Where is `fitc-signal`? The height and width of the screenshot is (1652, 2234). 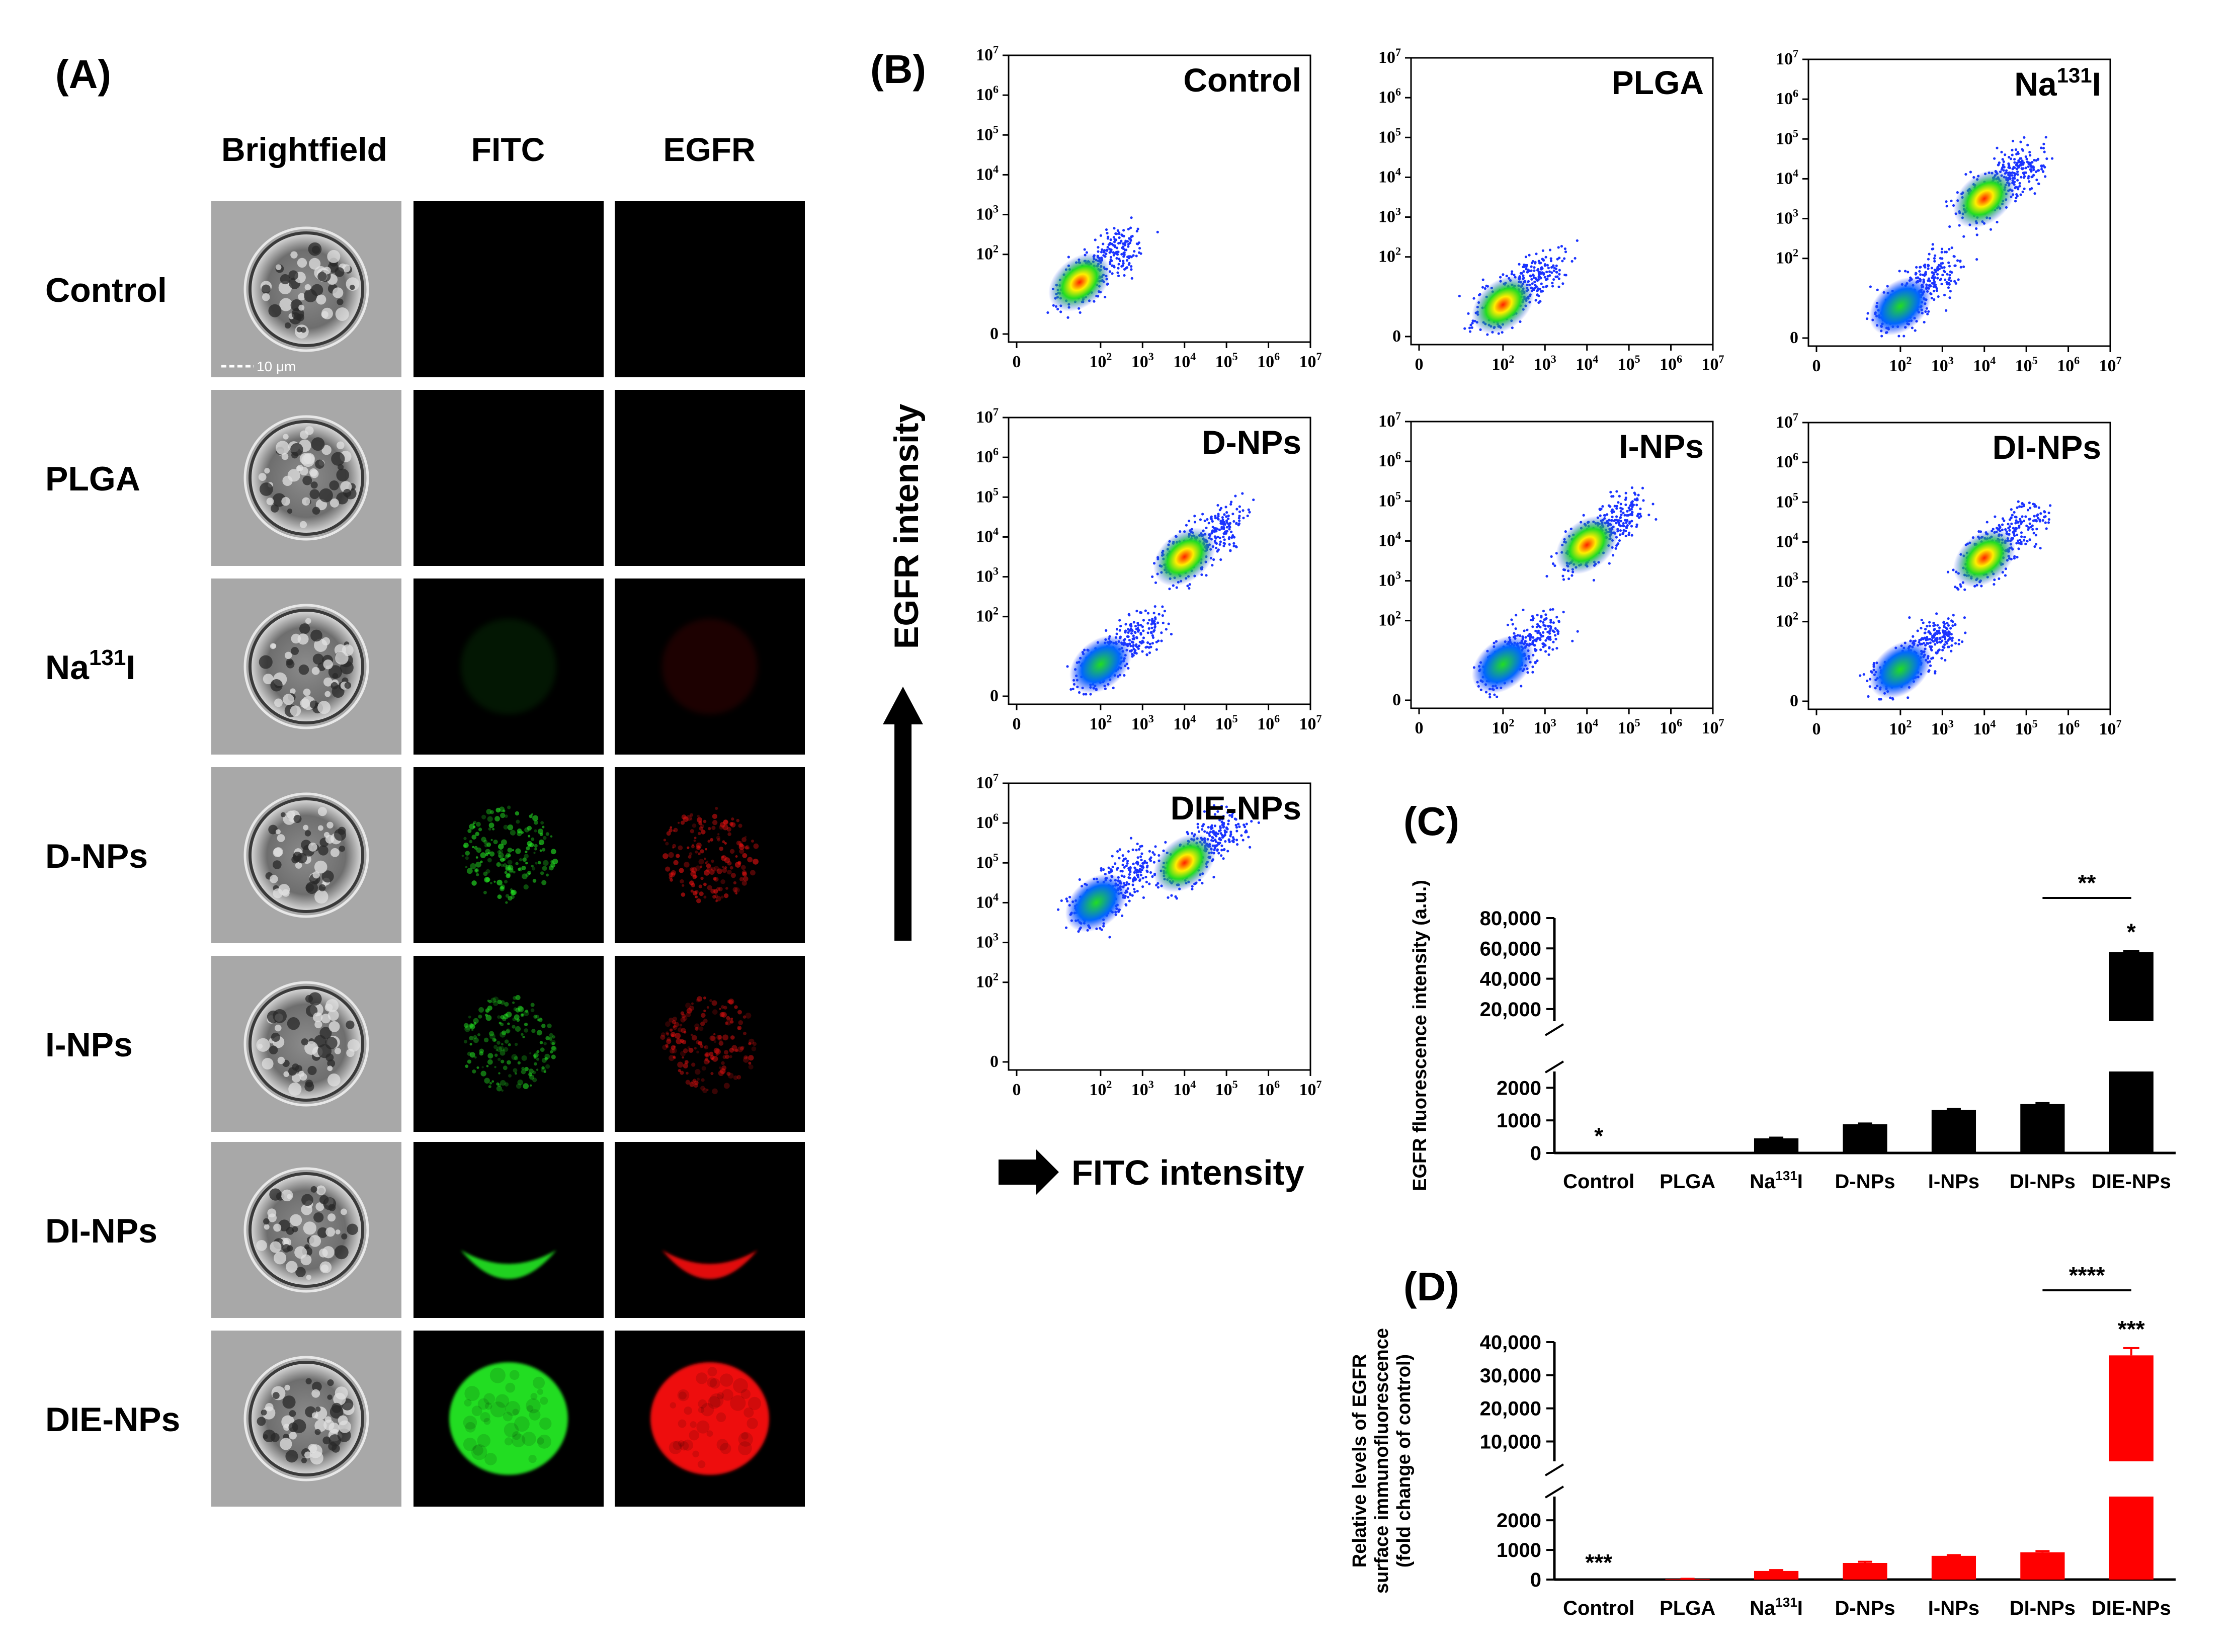
fitc-signal is located at coordinates (508, 1264).